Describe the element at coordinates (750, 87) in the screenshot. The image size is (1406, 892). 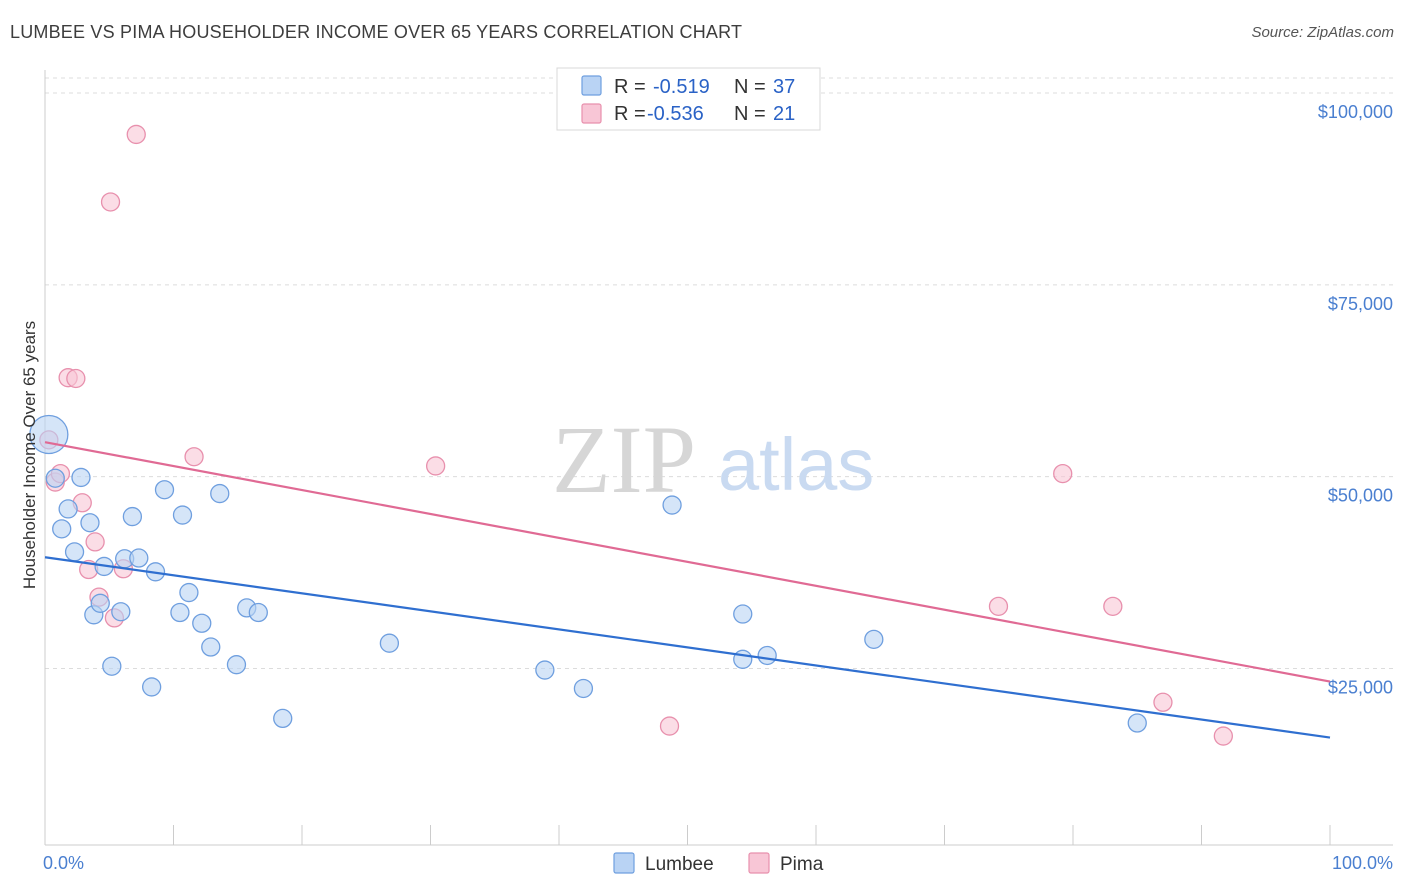
I see `legend-n-label-lumbee: N =` at that location.